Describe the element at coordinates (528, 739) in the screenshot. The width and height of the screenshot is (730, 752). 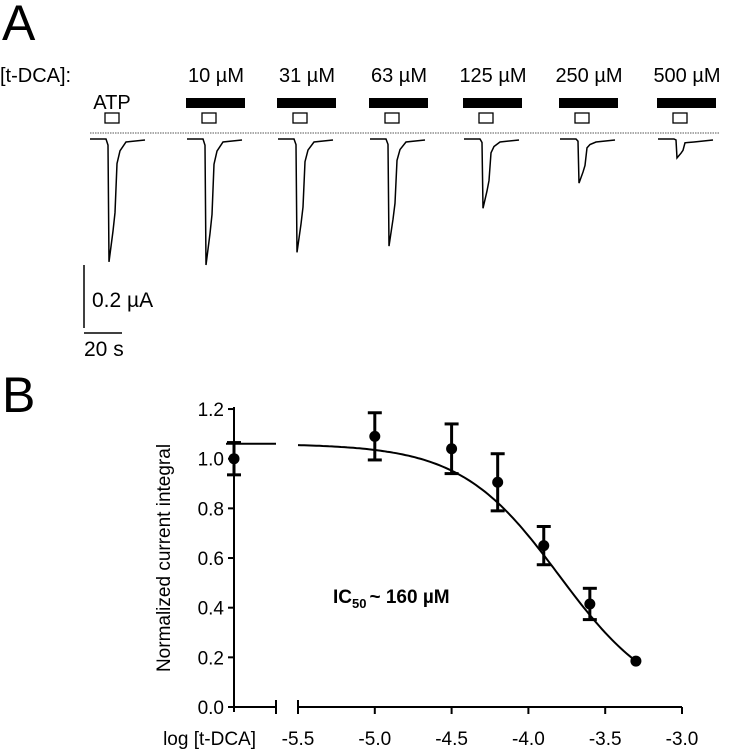
I see `x-tick-label: -4.0` at that location.